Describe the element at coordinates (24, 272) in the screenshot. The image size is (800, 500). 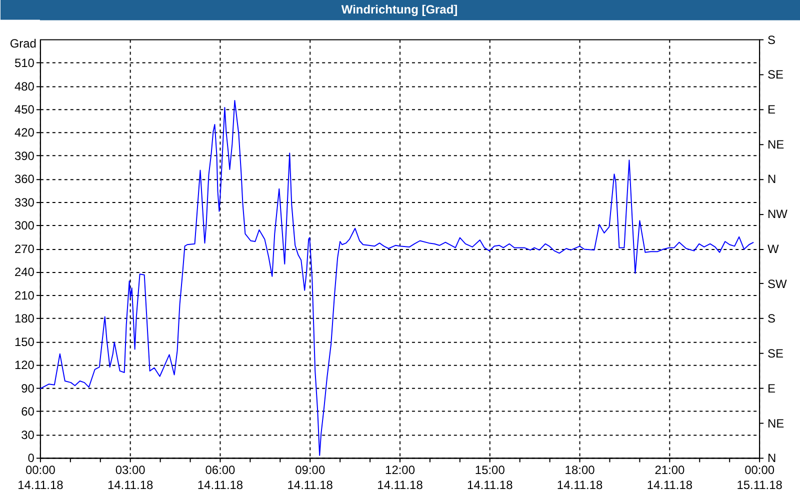
I see `y-tick-label: 240` at that location.